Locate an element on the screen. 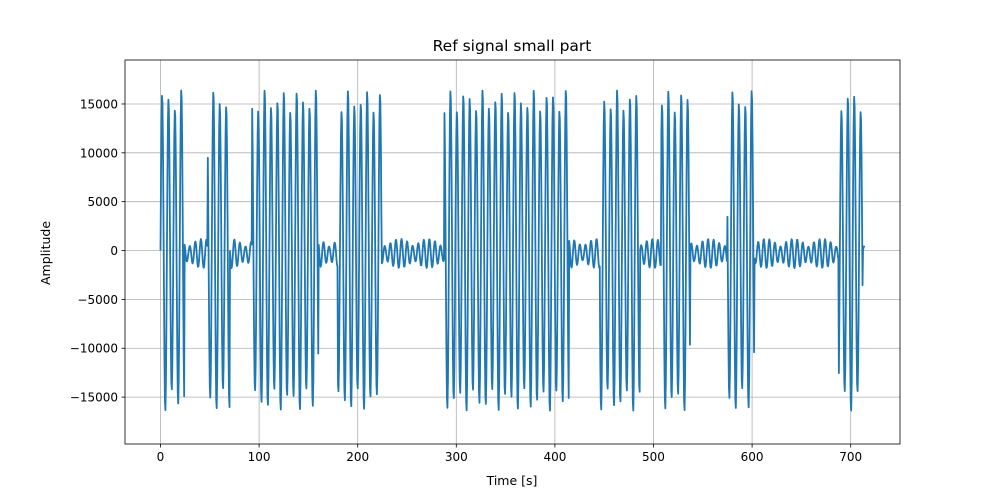  y-tick-label: 0 is located at coordinates (114, 251).